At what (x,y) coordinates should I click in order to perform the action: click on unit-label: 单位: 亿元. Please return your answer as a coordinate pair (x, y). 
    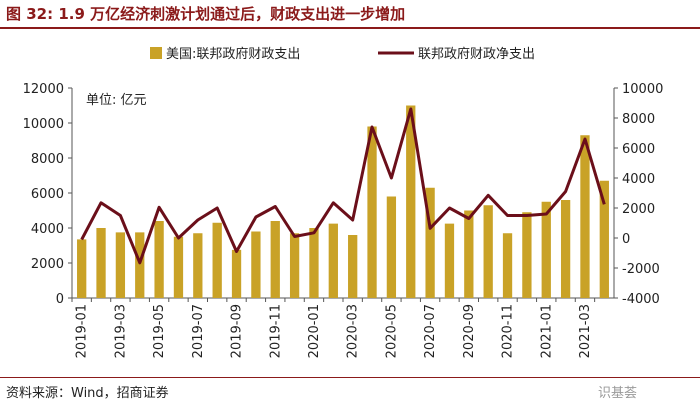
    Looking at the image, I should click on (116, 100).